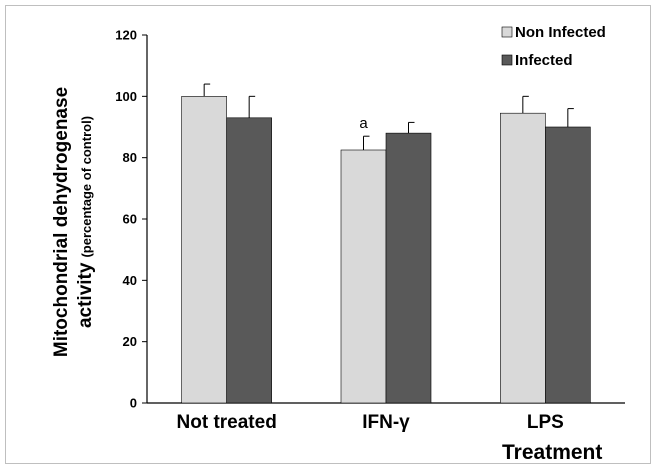 This screenshot has height=469, width=656. What do you see at coordinates (133, 403) in the screenshot?
I see `y-tick-label: 0` at bounding box center [133, 403].